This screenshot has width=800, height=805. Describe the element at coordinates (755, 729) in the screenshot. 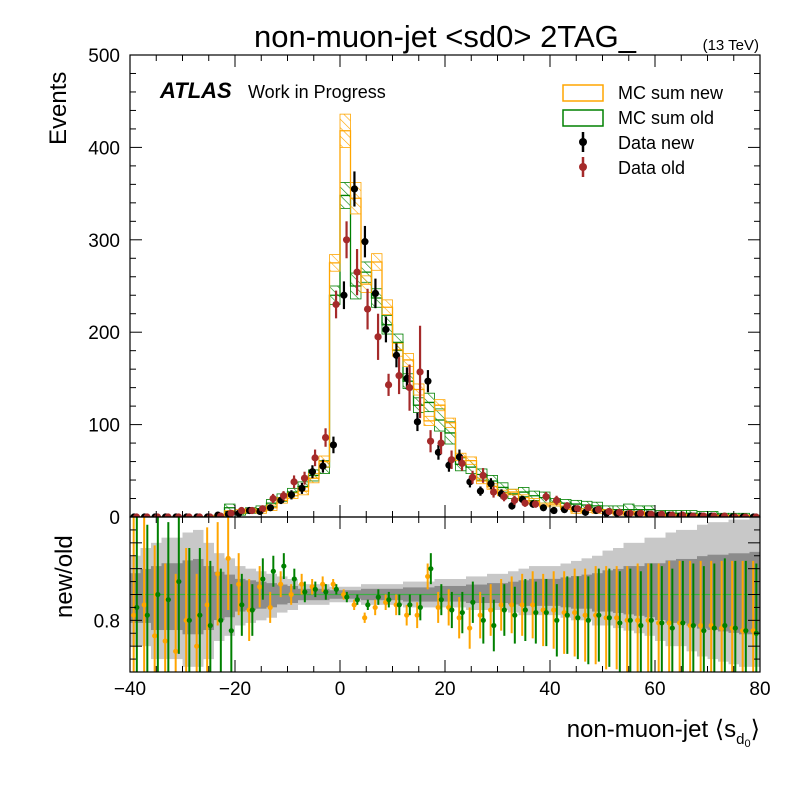

I see `x-axis-label-suffix: ⟩` at that location.